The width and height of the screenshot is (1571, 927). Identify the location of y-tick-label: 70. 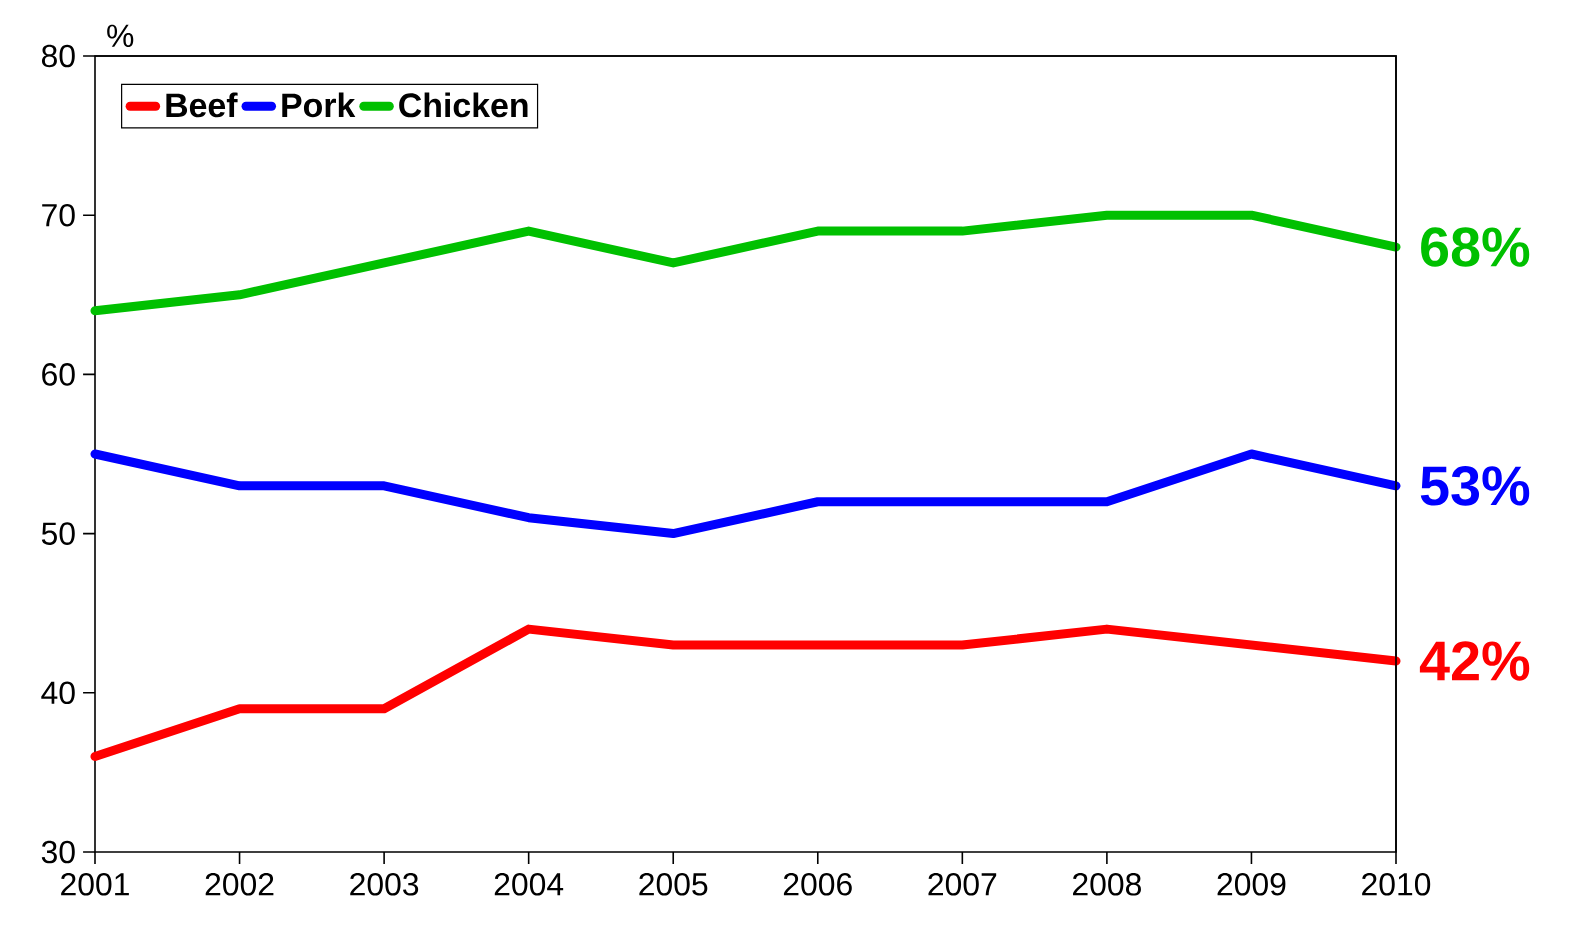
(58, 215).